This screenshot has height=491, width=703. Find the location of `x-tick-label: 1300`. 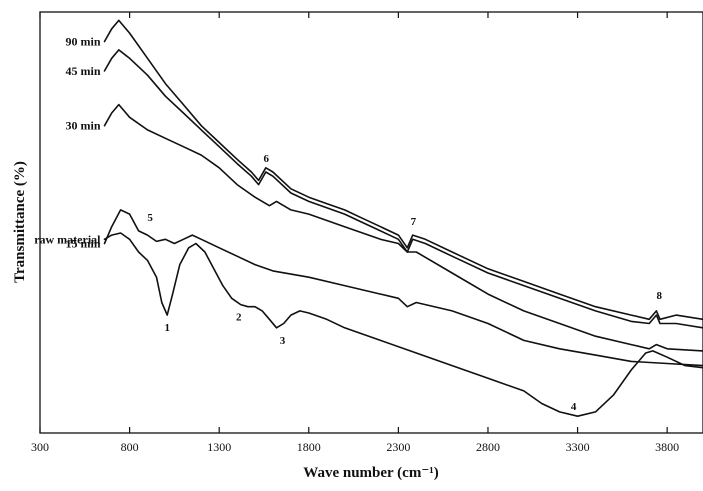

x-tick-label: 1300 is located at coordinates (219, 447).